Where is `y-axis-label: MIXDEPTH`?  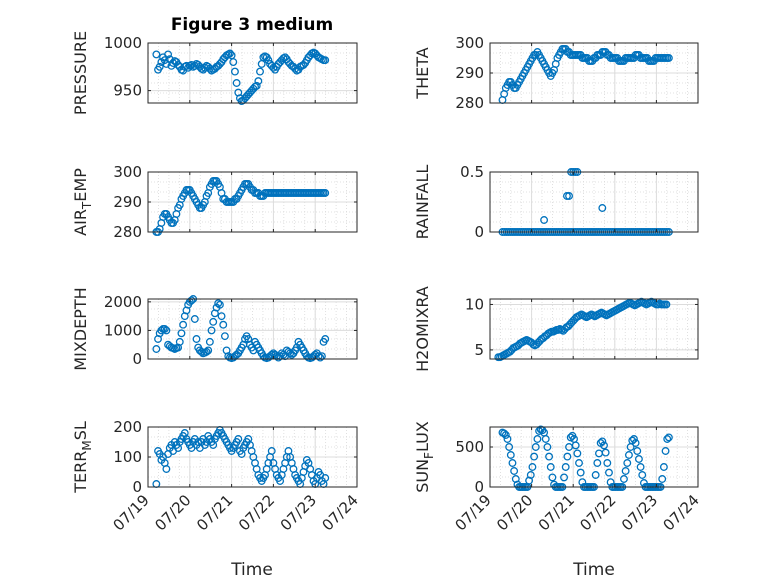 y-axis-label: MIXDEPTH is located at coordinates (80, 328).